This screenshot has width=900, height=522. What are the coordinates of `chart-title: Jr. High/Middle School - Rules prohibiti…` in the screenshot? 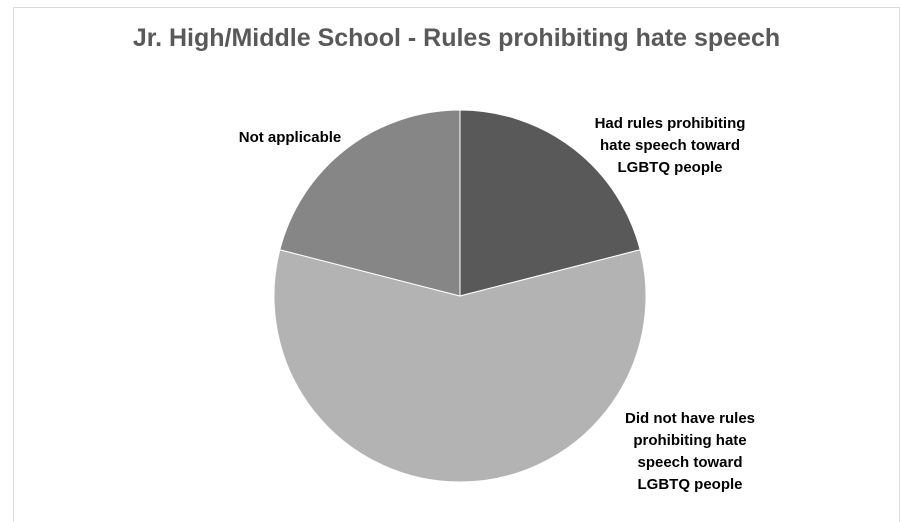 It's located at (456, 38).